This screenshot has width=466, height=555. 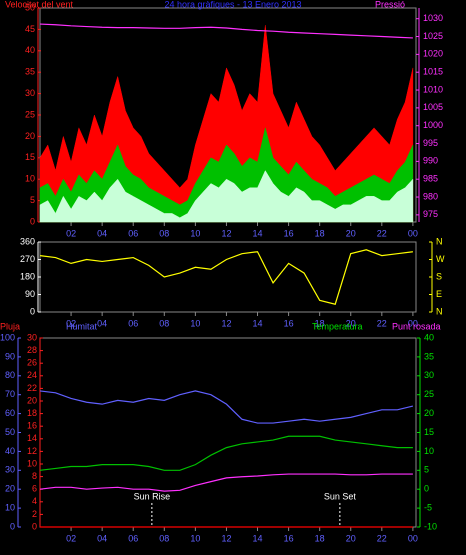 What do you see at coordinates (433, 107) in the screenshot?
I see `tick-label: 1005` at bounding box center [433, 107].